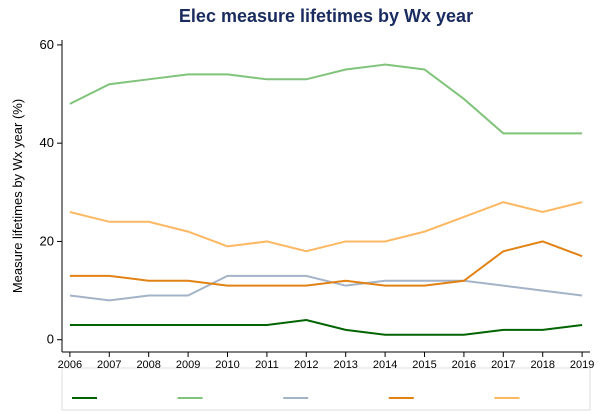  What do you see at coordinates (148, 365) in the screenshot?
I see `x-tick-label: 2008` at bounding box center [148, 365].